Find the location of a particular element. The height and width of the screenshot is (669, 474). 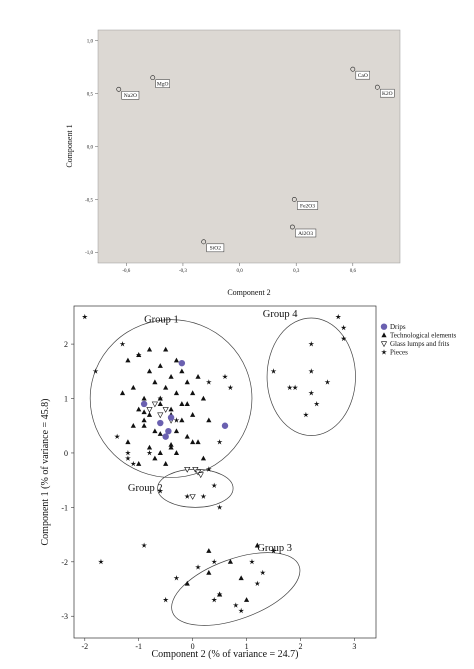

x-tick-label: -0,6 is located at coordinates (126, 271).